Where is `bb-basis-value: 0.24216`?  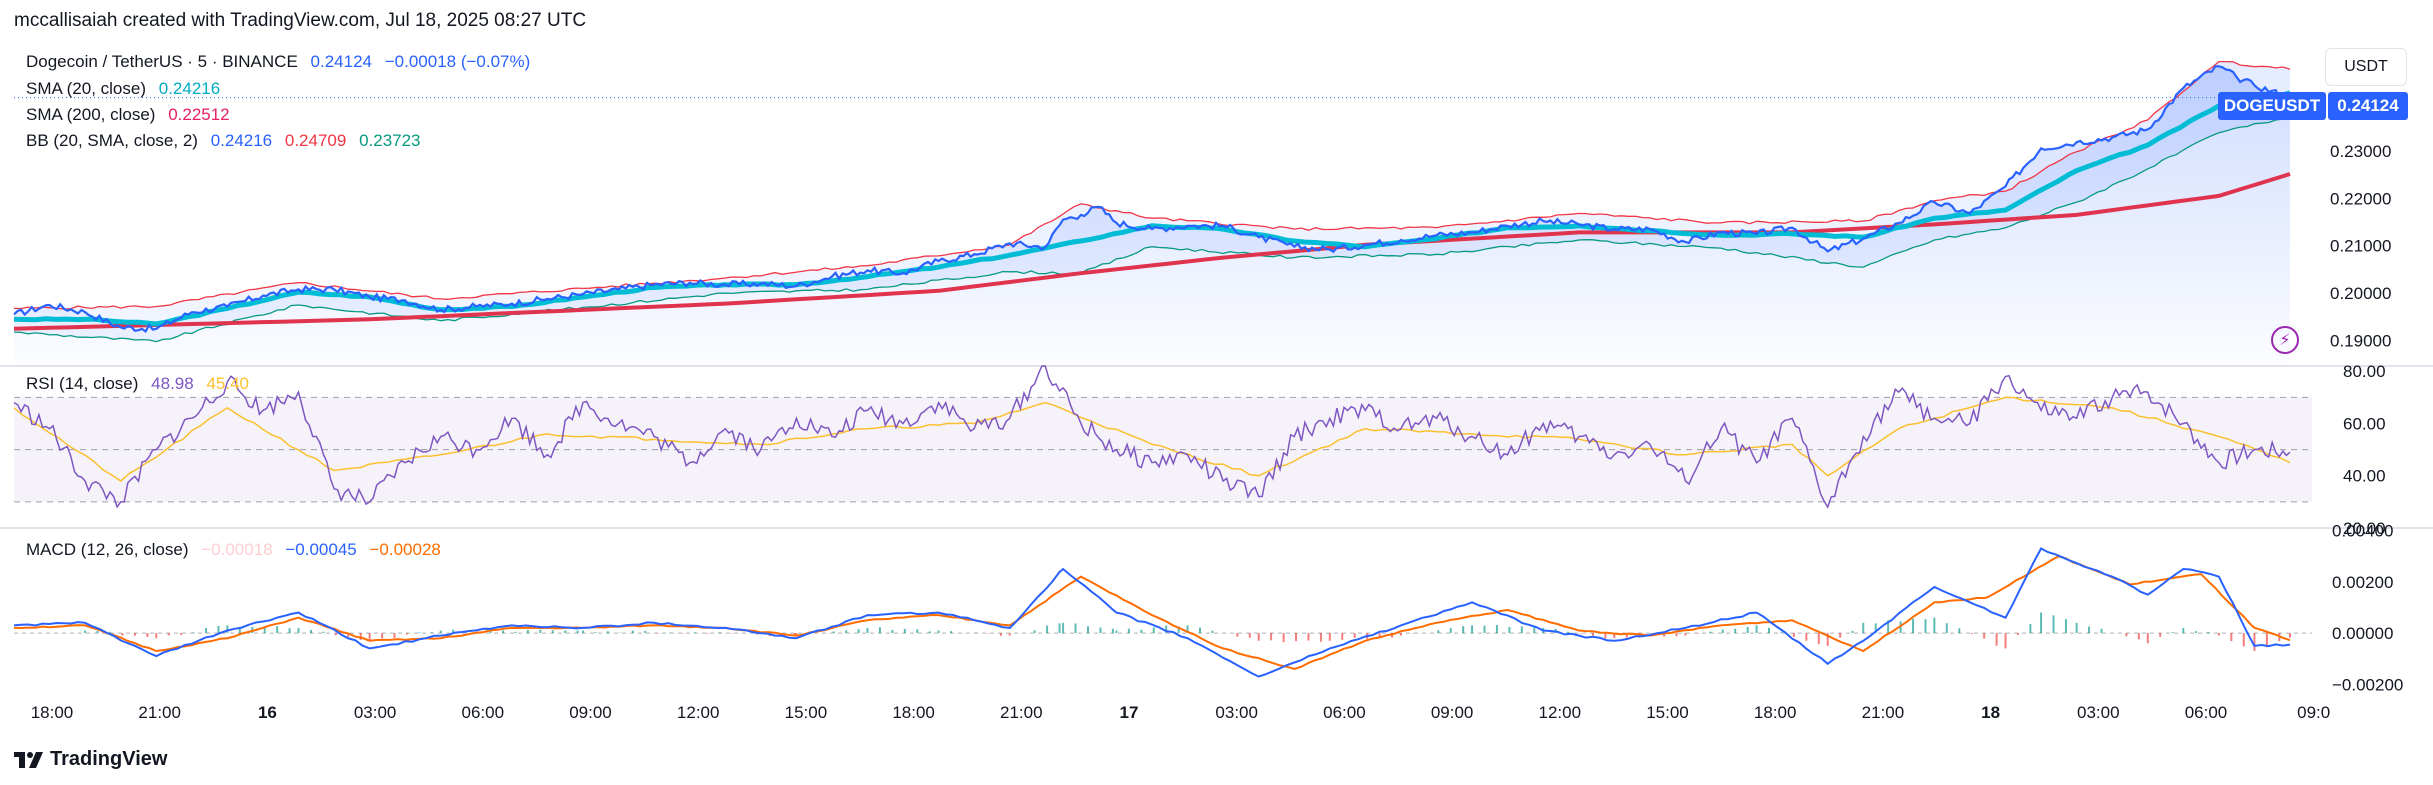 bb-basis-value: 0.24216 is located at coordinates (241, 140).